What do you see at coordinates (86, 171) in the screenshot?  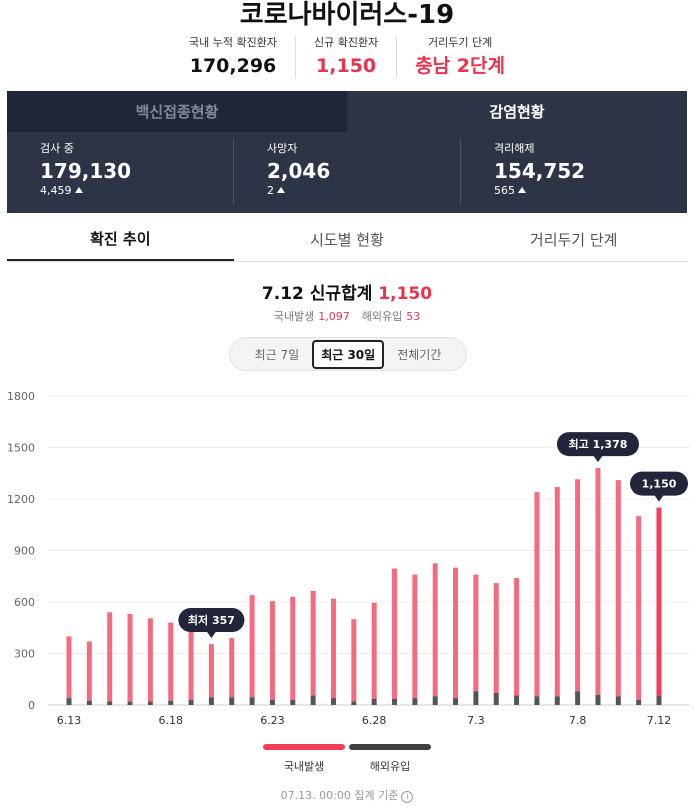 I see `metric-value: 179,130` at bounding box center [86, 171].